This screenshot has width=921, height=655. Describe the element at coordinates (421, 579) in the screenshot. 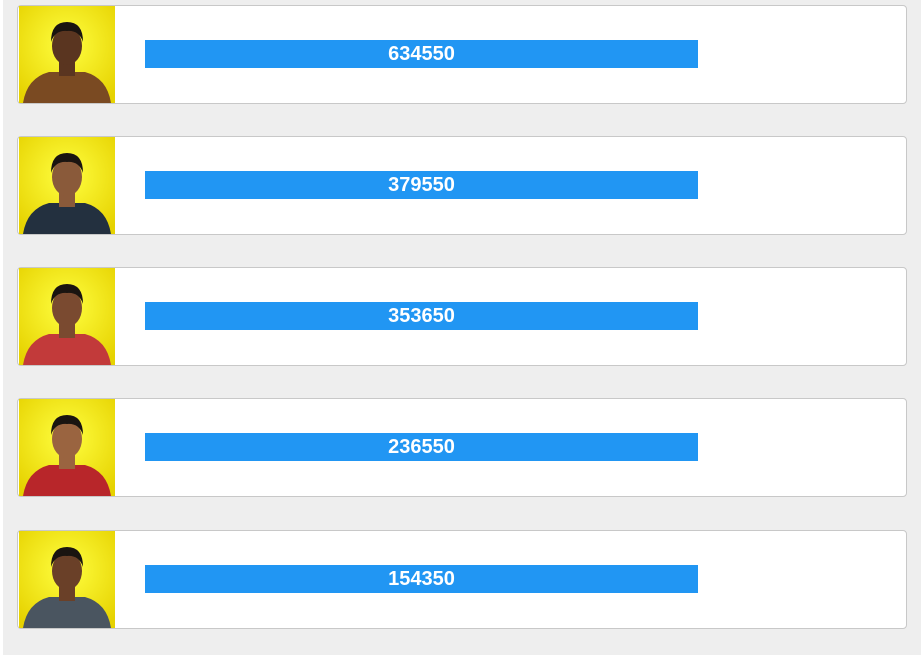

I see `vote-count: 154350` at that location.